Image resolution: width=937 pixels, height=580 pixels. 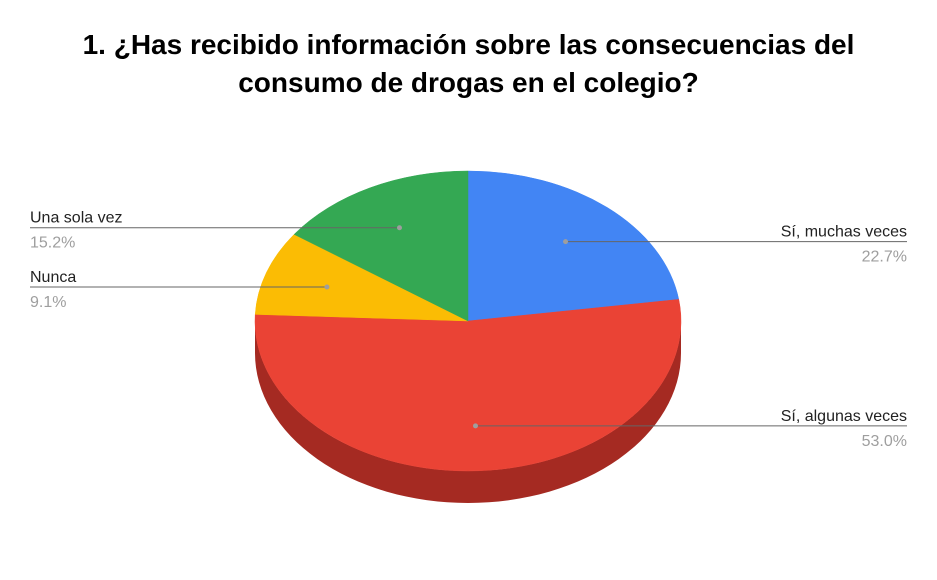 I want to click on pie-slice-una-sola-vez, so click(x=381, y=246).